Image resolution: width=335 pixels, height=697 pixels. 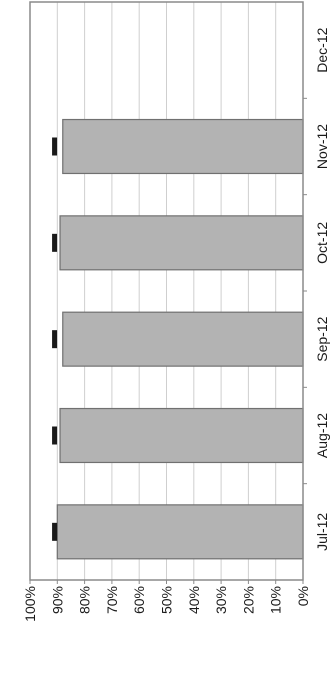 I want to click on value-tick-label: 40%, so click(x=194, y=600).